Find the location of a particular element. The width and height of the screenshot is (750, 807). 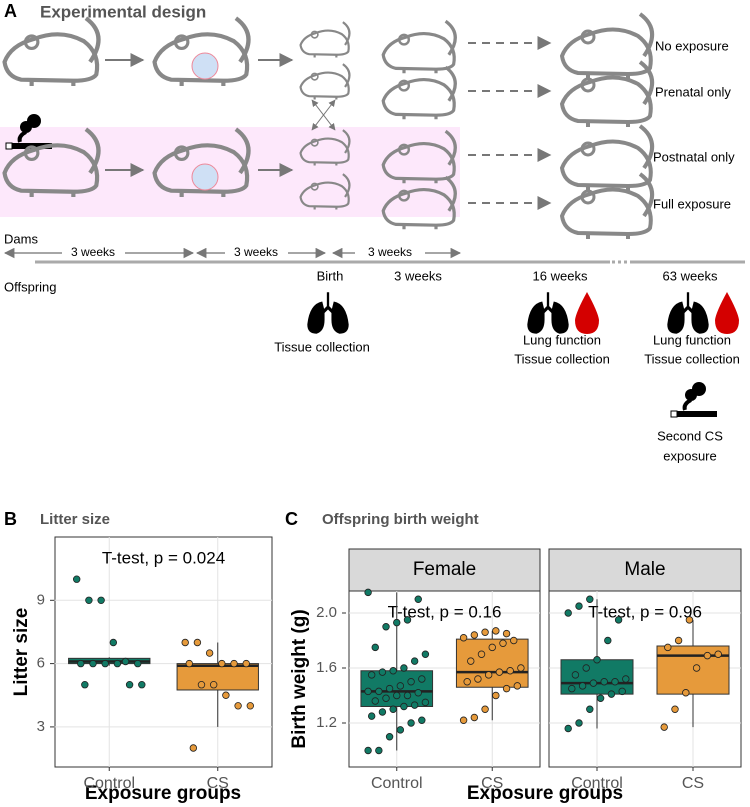

y-tick-label: 9 is located at coordinates (41, 599).